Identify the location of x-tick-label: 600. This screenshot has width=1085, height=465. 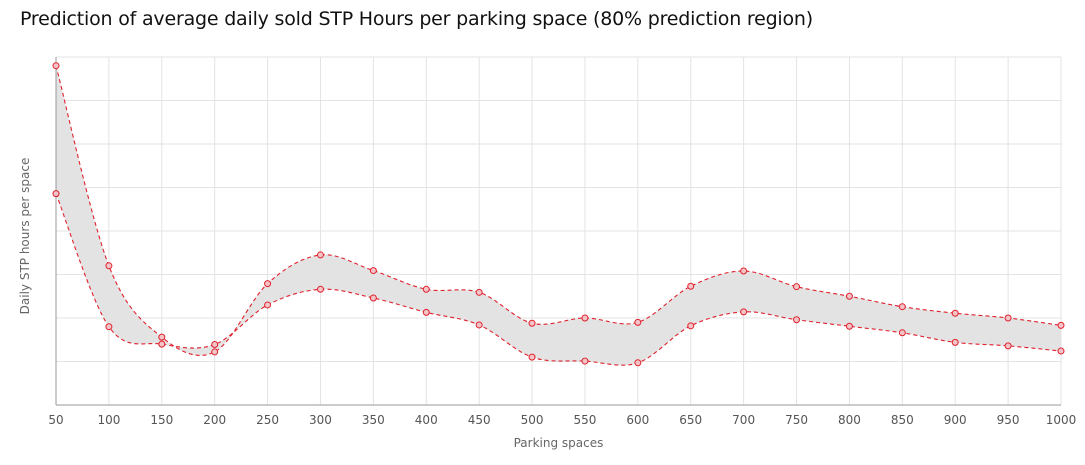
(637, 420).